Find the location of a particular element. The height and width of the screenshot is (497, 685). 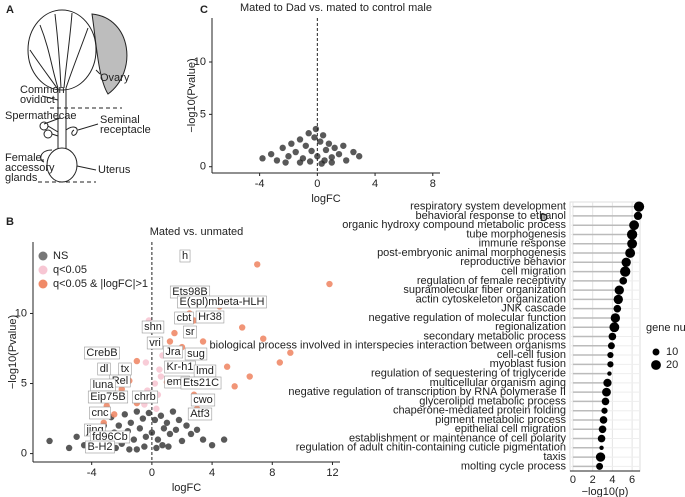

x-axis-label: −log10(p) is located at coordinates (605, 491).